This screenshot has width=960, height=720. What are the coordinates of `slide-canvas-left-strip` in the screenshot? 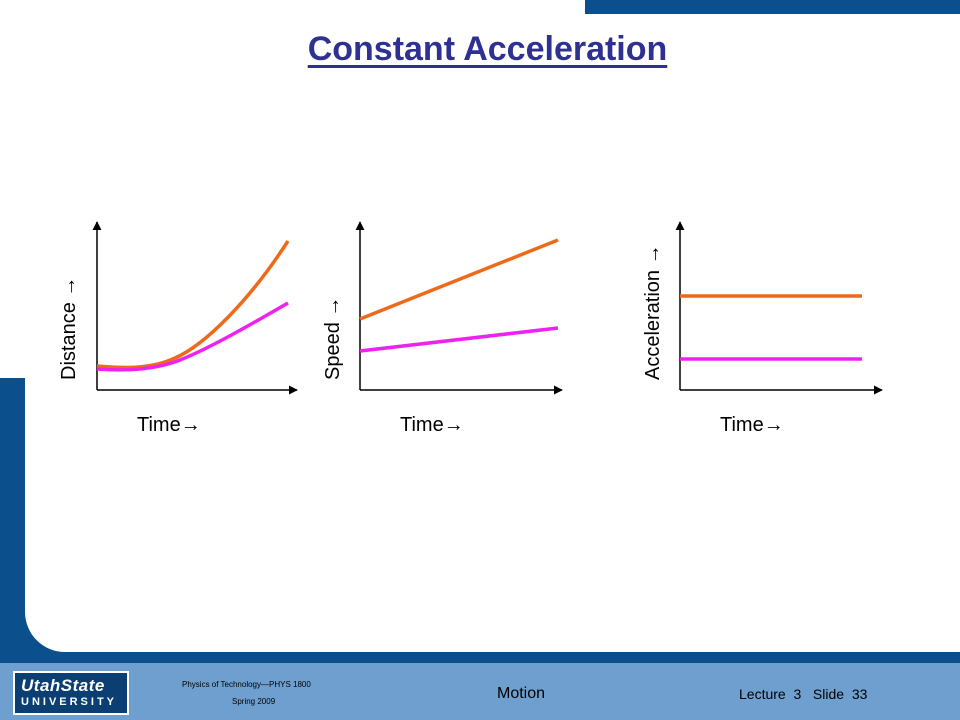 It's located at (12, 189).